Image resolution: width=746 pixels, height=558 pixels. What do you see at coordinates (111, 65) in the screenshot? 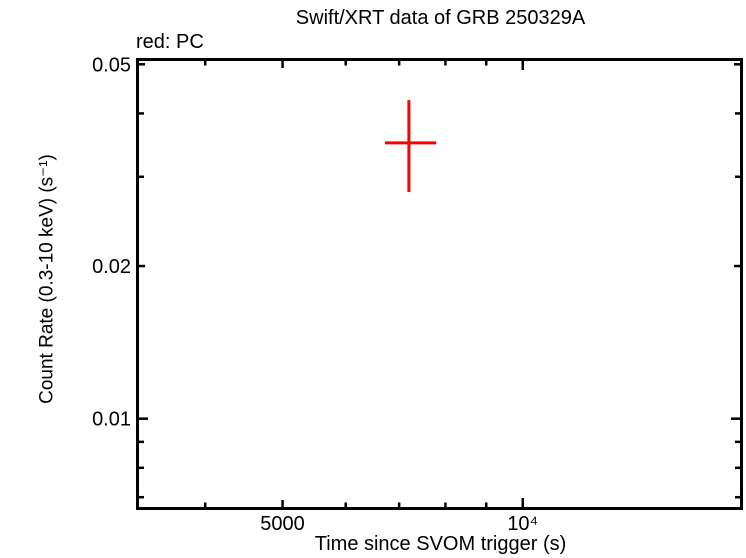
I see `y-tick-label: 0.05` at bounding box center [111, 65].